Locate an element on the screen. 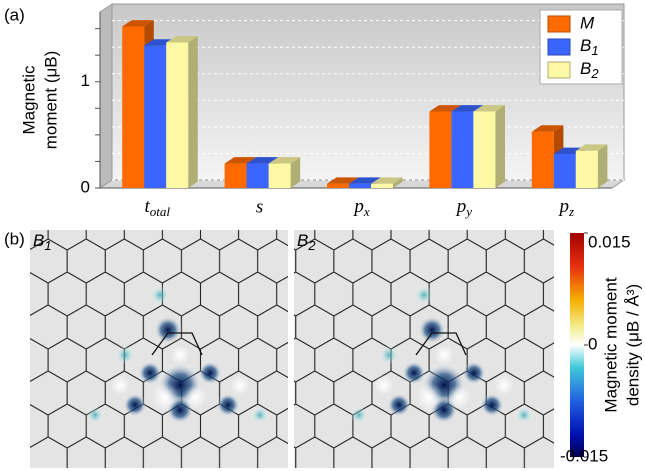  colorbar-label: density (μB / Å³) is located at coordinates (632, 345).